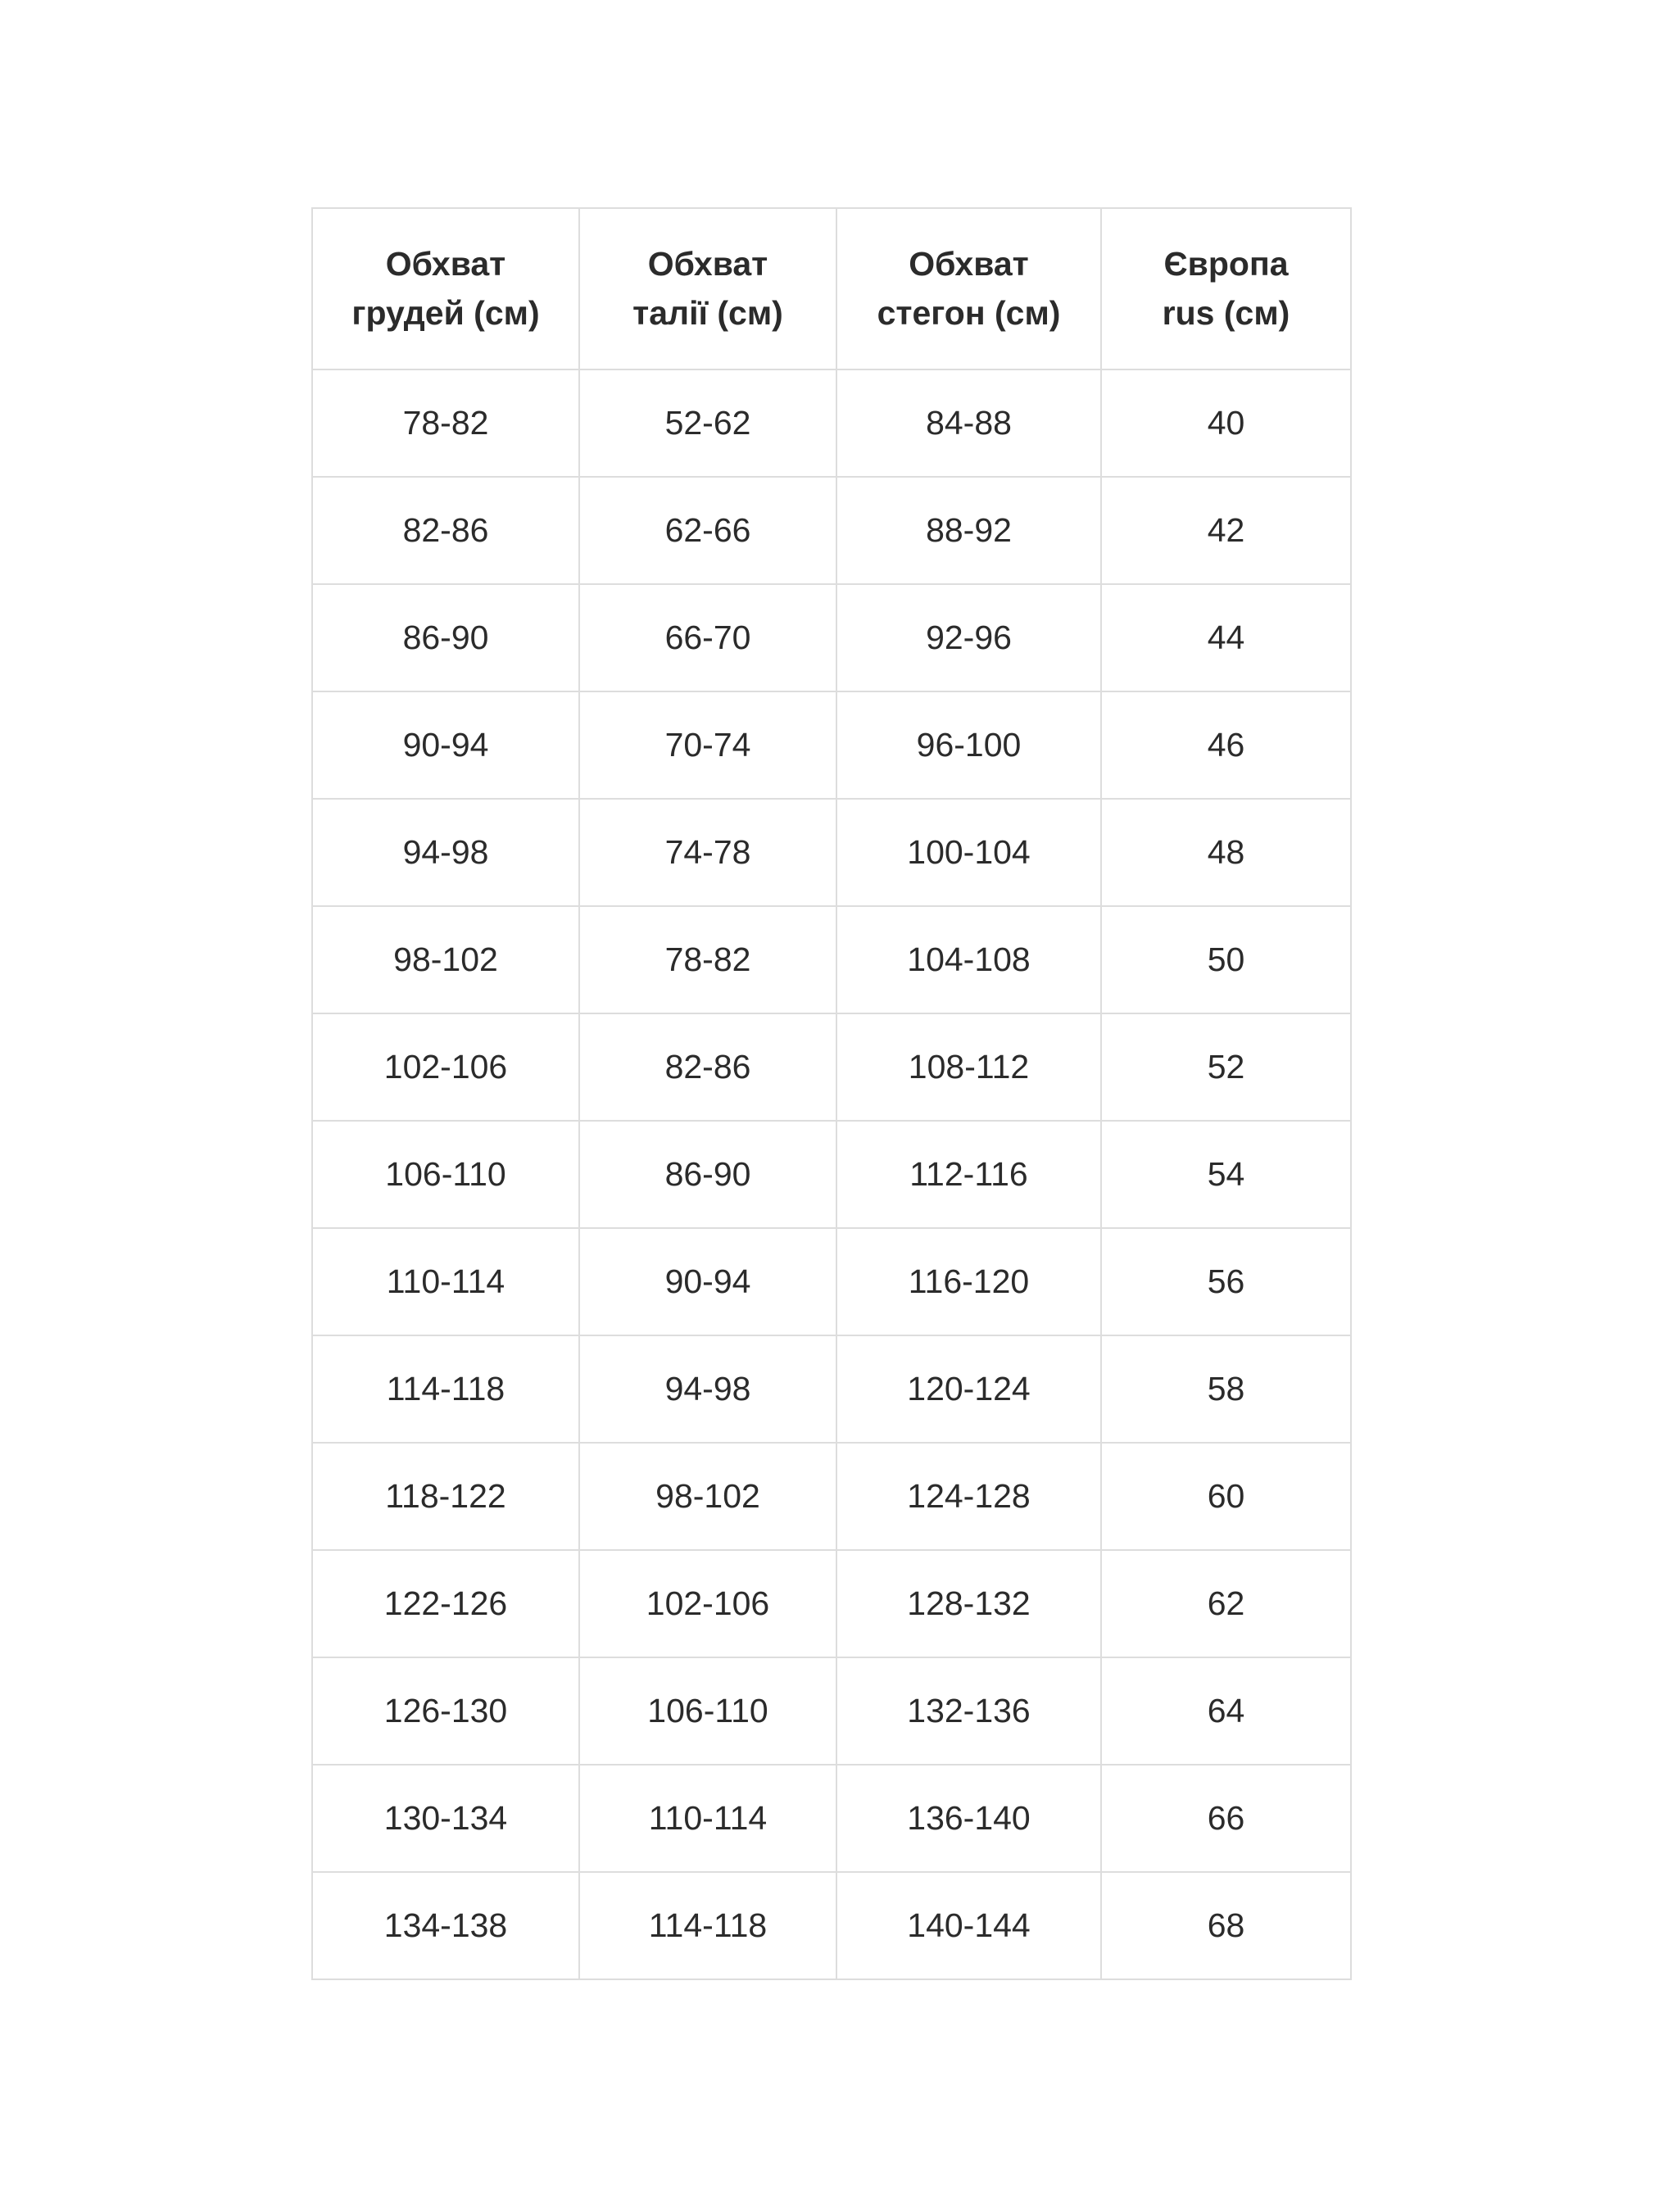 The height and width of the screenshot is (2212, 1659). What do you see at coordinates (445, 959) in the screenshot?
I see `cell-chest: 98-102` at bounding box center [445, 959].